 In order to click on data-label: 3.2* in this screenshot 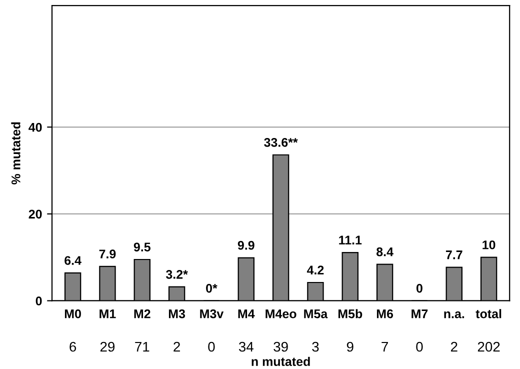, I will do `click(177, 274)`.